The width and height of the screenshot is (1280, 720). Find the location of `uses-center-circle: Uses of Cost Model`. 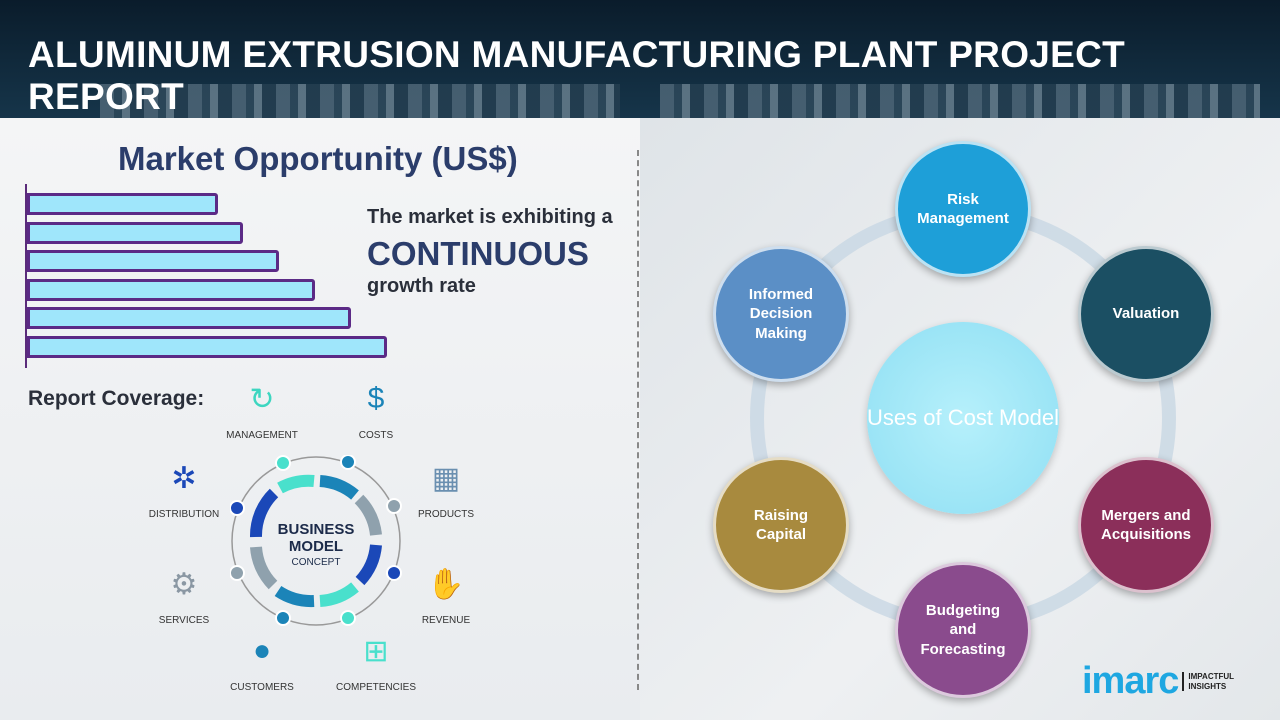

uses-center-circle: Uses of Cost Model is located at coordinates (963, 418).